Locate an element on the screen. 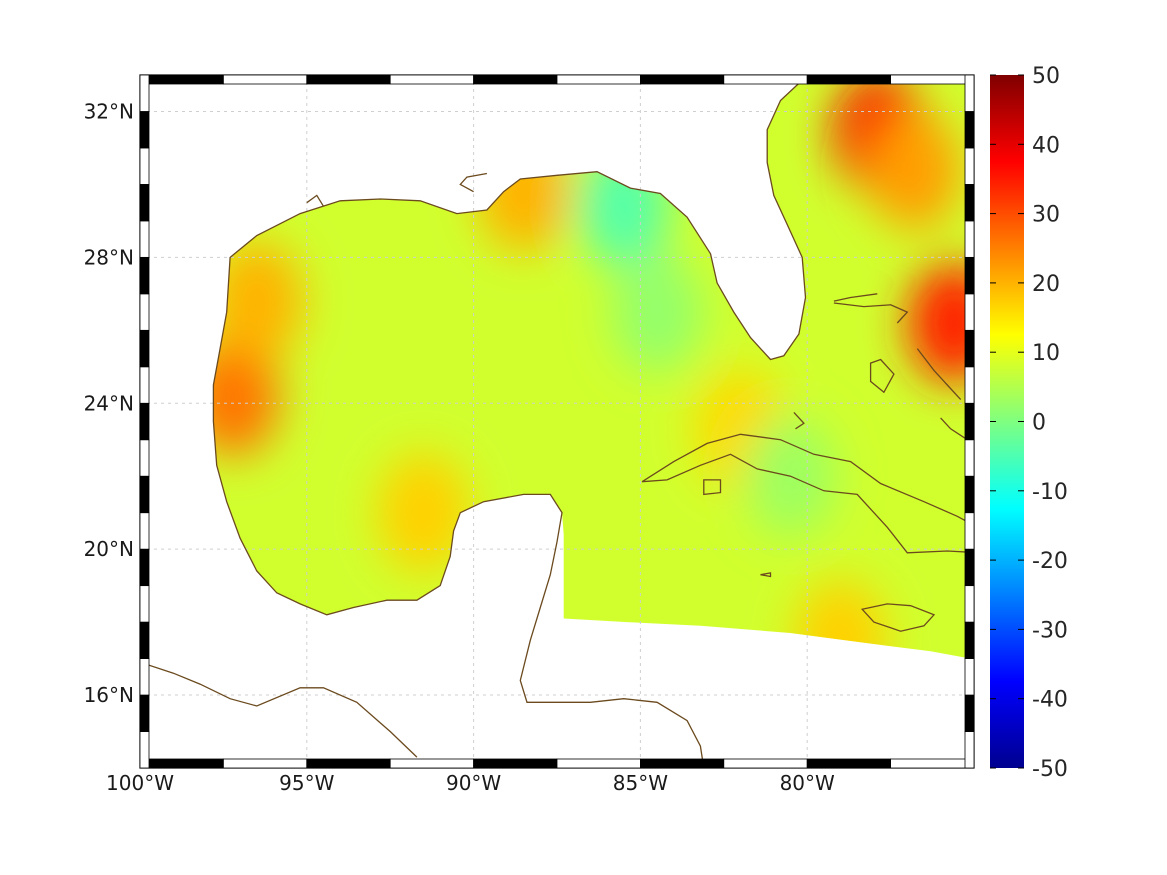  latitude-tick-label: 20°N is located at coordinates (109, 549).